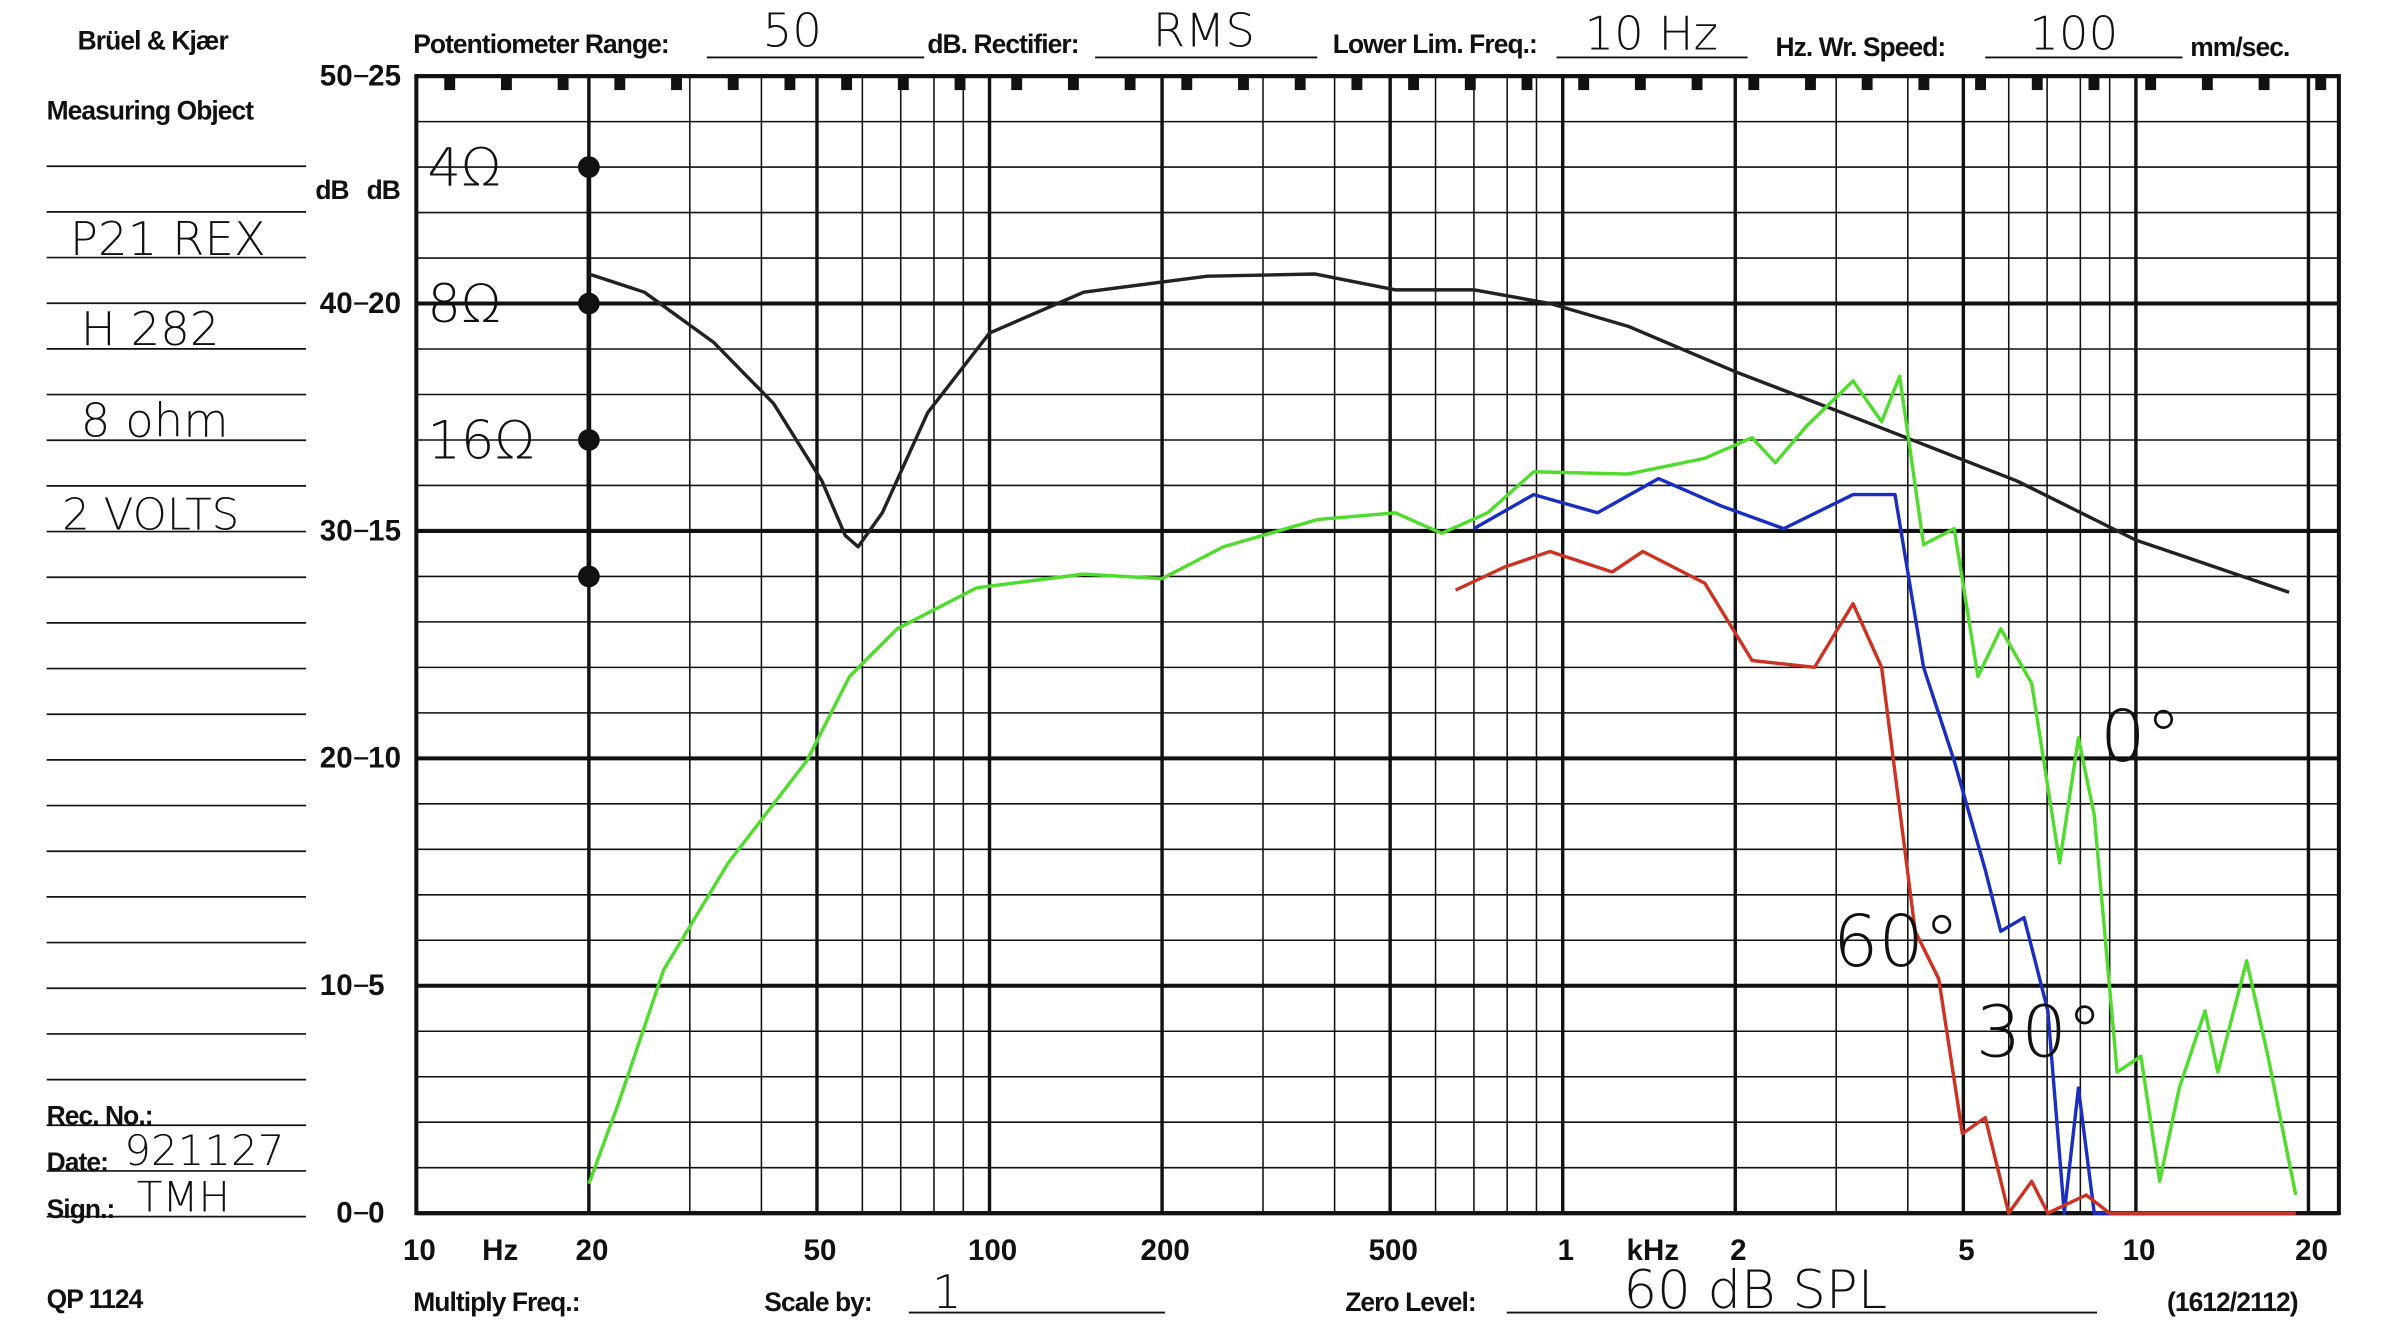 This screenshot has height=1323, width=2400. Describe the element at coordinates (1653, 1250) in the screenshot. I see `x-unit: kHz` at that location.